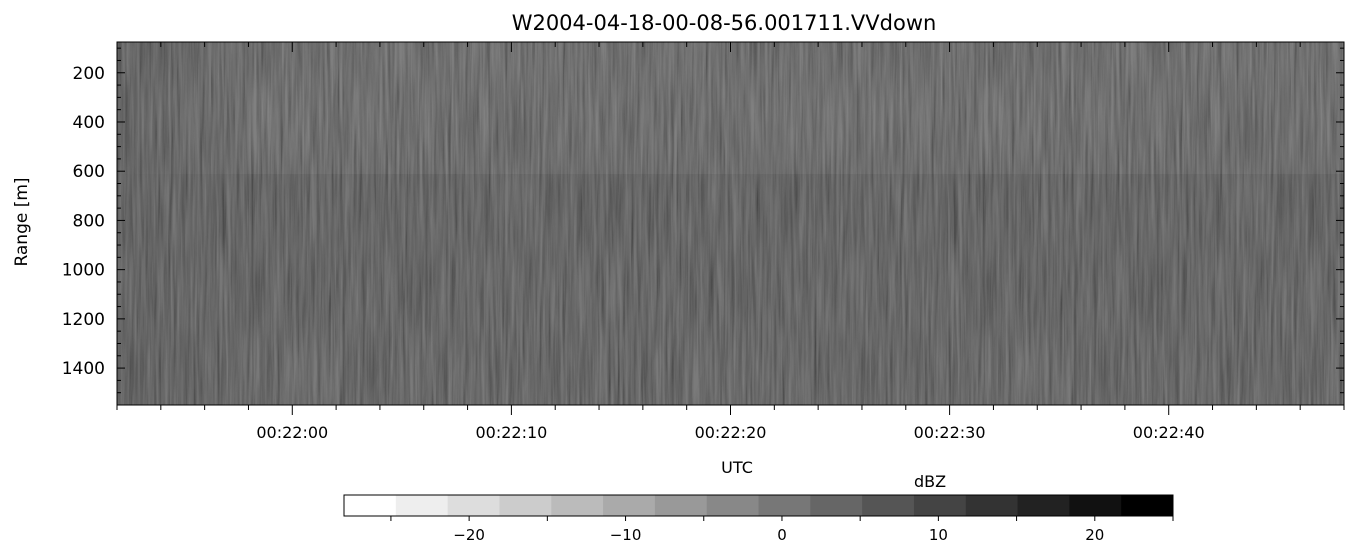 The image size is (1370, 548). What do you see at coordinates (83, 369) in the screenshot?
I see `y-tick-label: 1400` at bounding box center [83, 369].